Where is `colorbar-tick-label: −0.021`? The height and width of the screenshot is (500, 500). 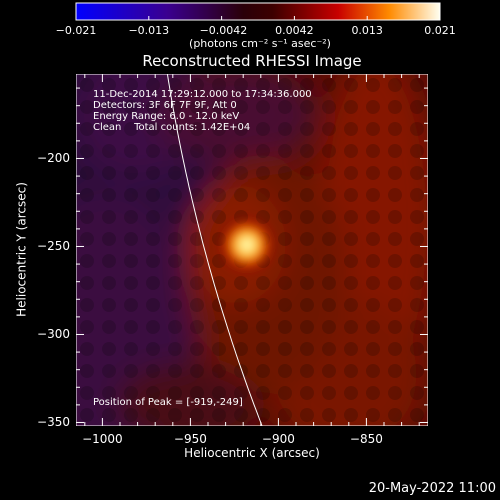
colorbar-tick-label: −0.021 is located at coordinates (76, 30).